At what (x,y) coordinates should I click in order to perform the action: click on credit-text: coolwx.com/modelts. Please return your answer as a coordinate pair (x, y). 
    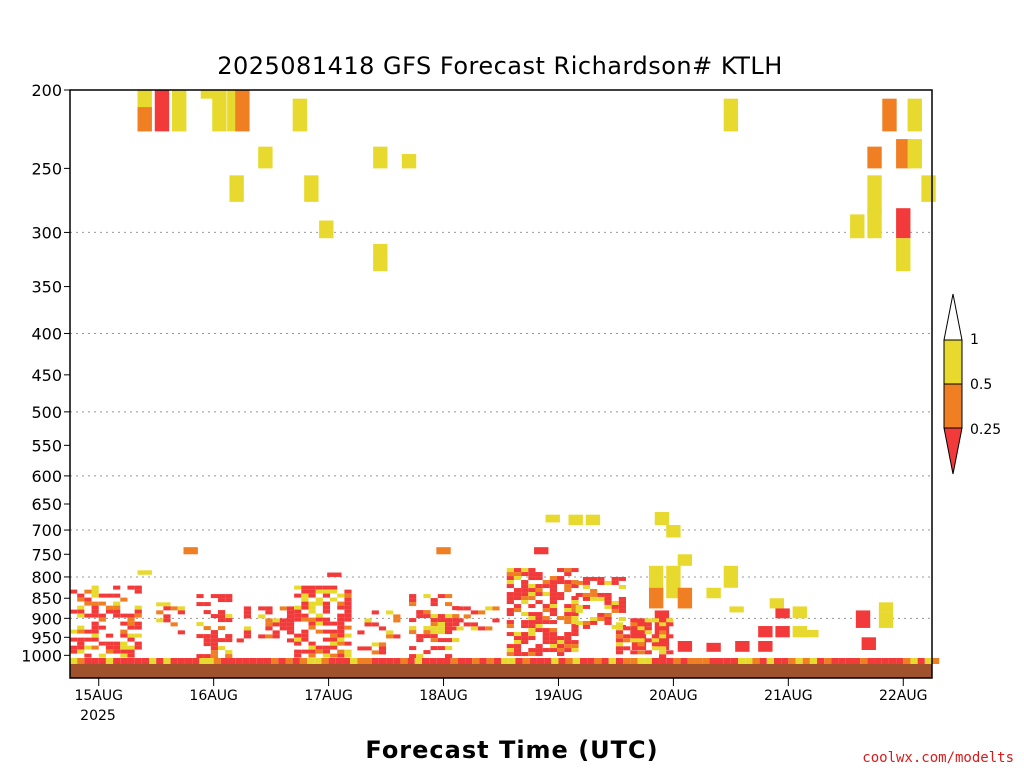
    Looking at the image, I should click on (938, 758).